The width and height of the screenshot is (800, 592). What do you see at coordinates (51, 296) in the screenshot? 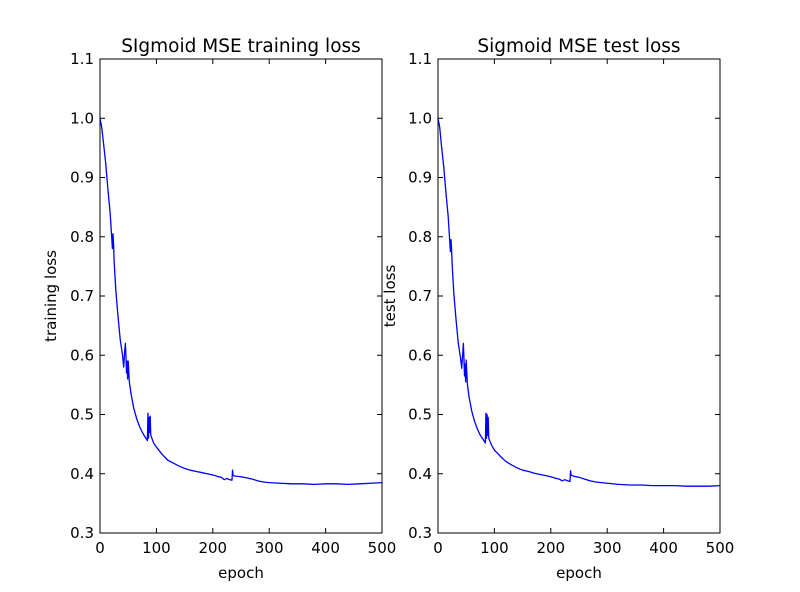
I see `y-axis-label: training loss` at bounding box center [51, 296].